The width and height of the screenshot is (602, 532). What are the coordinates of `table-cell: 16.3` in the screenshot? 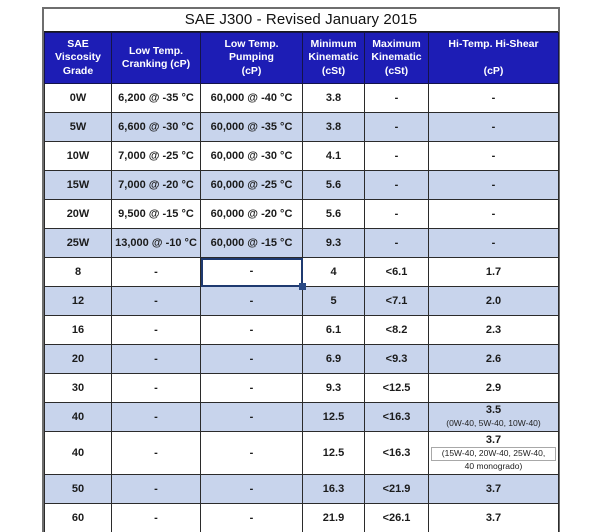 It's located at (333, 489).